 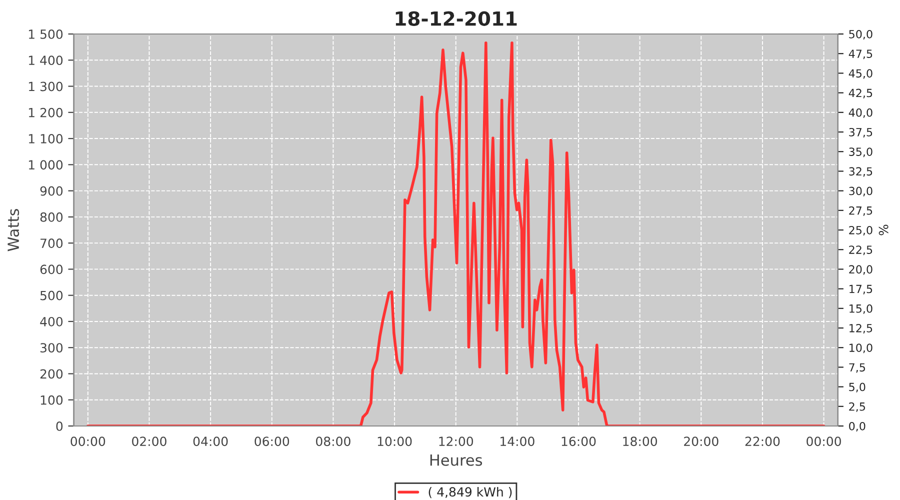 What do you see at coordinates (456, 18) in the screenshot?
I see `chart-title: 18-12-2011` at bounding box center [456, 18].